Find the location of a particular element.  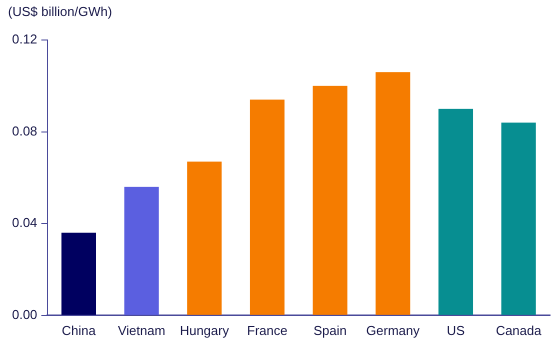

x-tick-label: Spain is located at coordinates (330, 330).